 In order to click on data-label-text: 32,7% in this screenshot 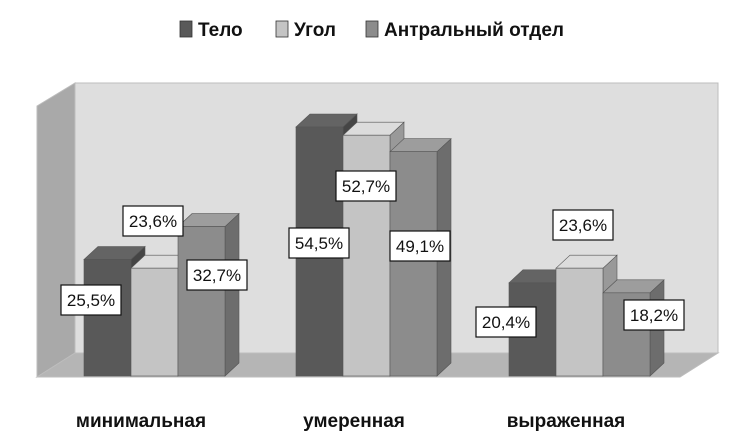, I will do `click(217, 275)`.